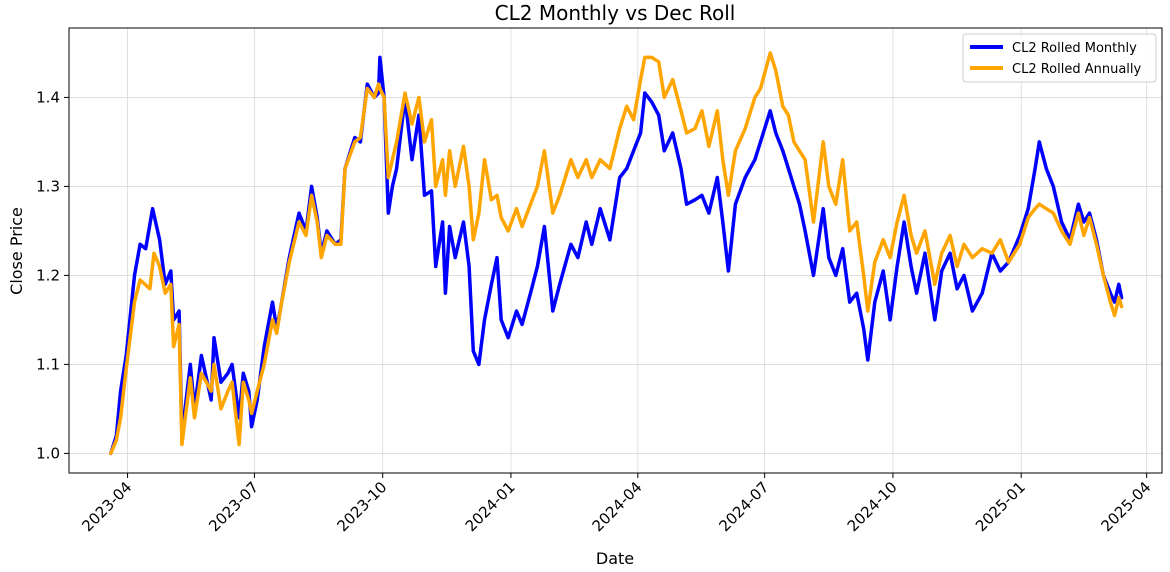 This screenshot has height=572, width=1170. What do you see at coordinates (615, 558) in the screenshot?
I see `x-axis-label: Date` at bounding box center [615, 558].